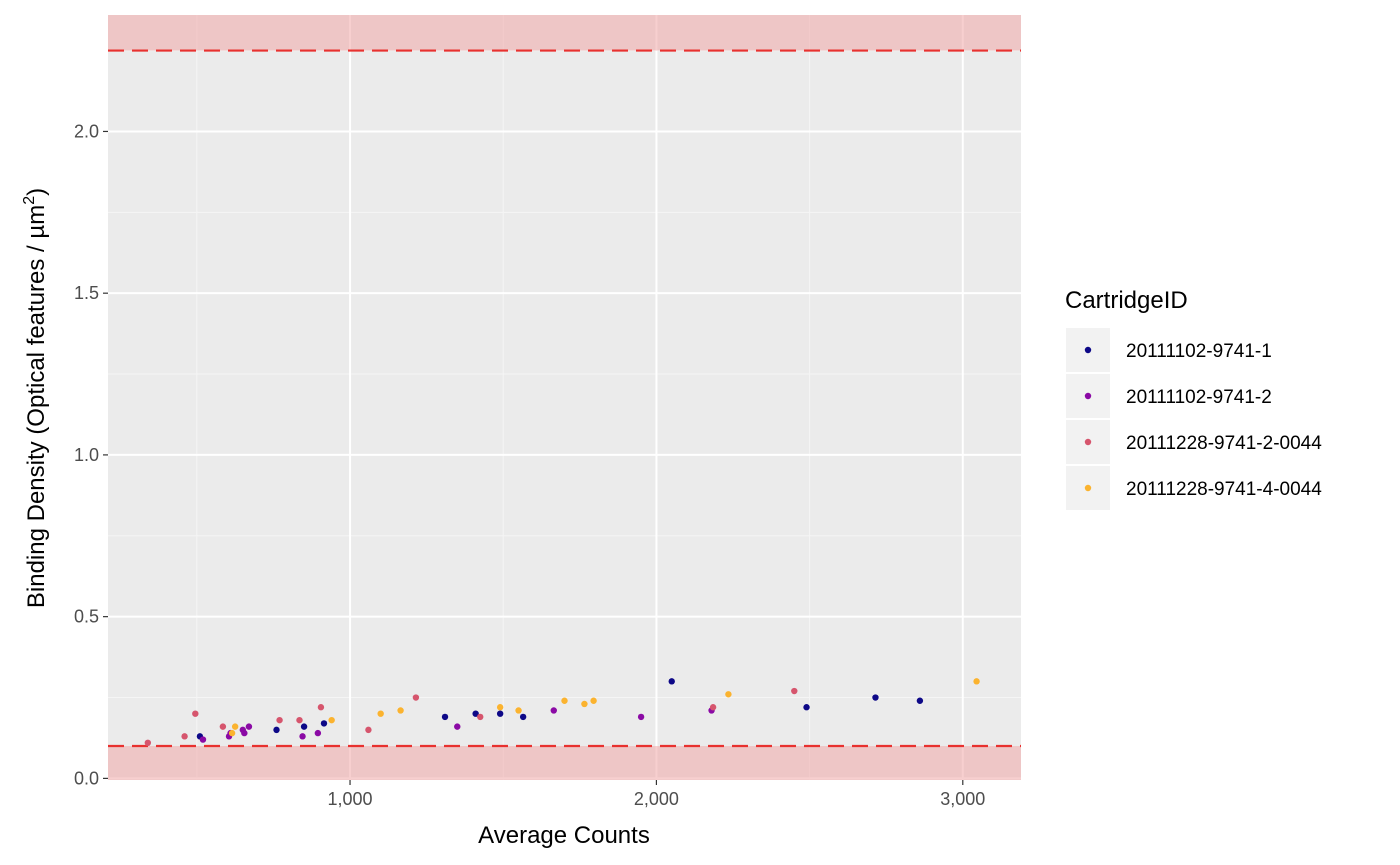 The height and width of the screenshot is (865, 1400). Describe the element at coordinates (562, 712) in the screenshot. I see `data-points` at that location.